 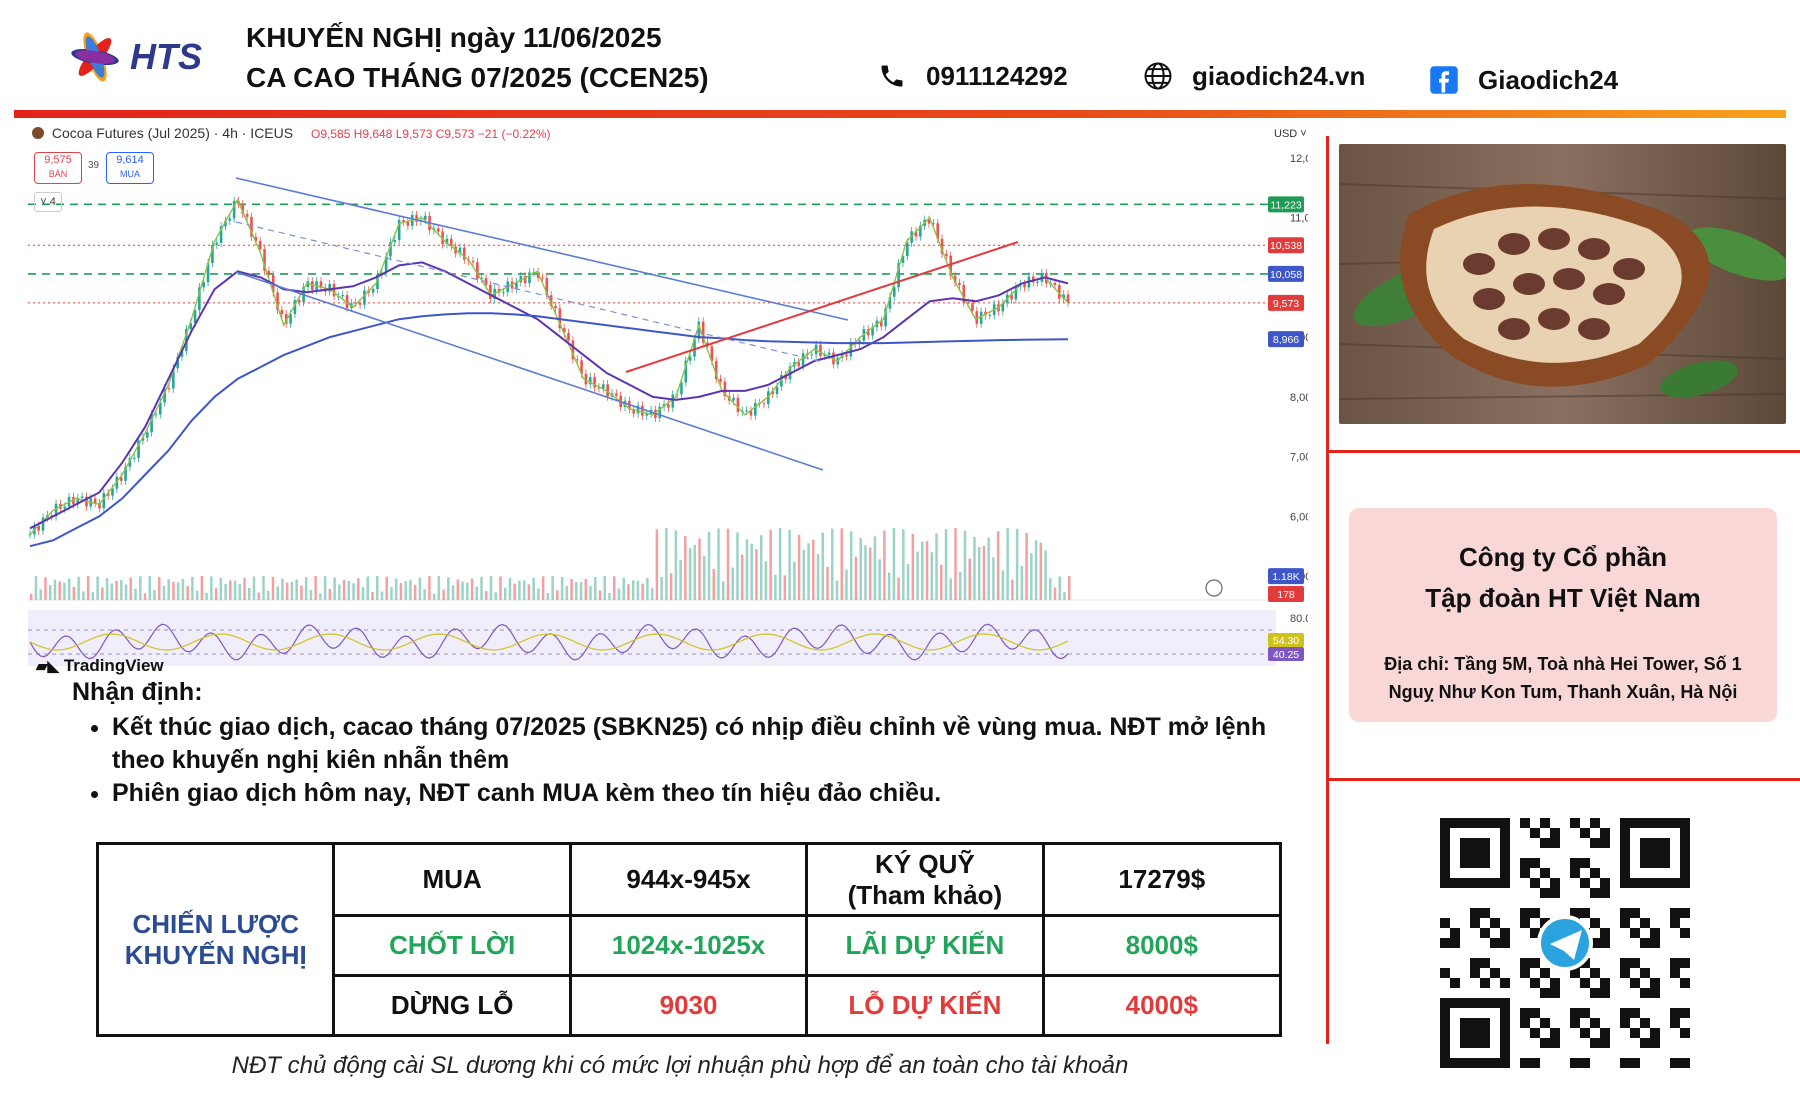 I want to click on sell-price: 9,575, so click(x=58, y=160).